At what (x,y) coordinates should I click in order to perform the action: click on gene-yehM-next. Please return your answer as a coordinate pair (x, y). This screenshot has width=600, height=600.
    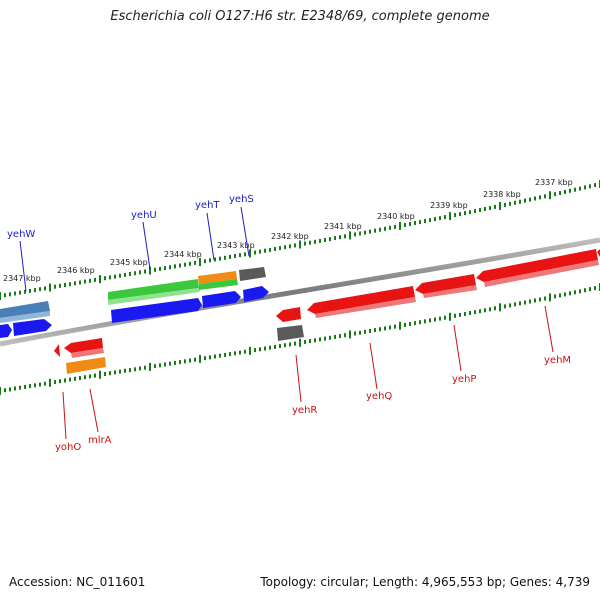
    Looking at the image, I should click on (598, 253).